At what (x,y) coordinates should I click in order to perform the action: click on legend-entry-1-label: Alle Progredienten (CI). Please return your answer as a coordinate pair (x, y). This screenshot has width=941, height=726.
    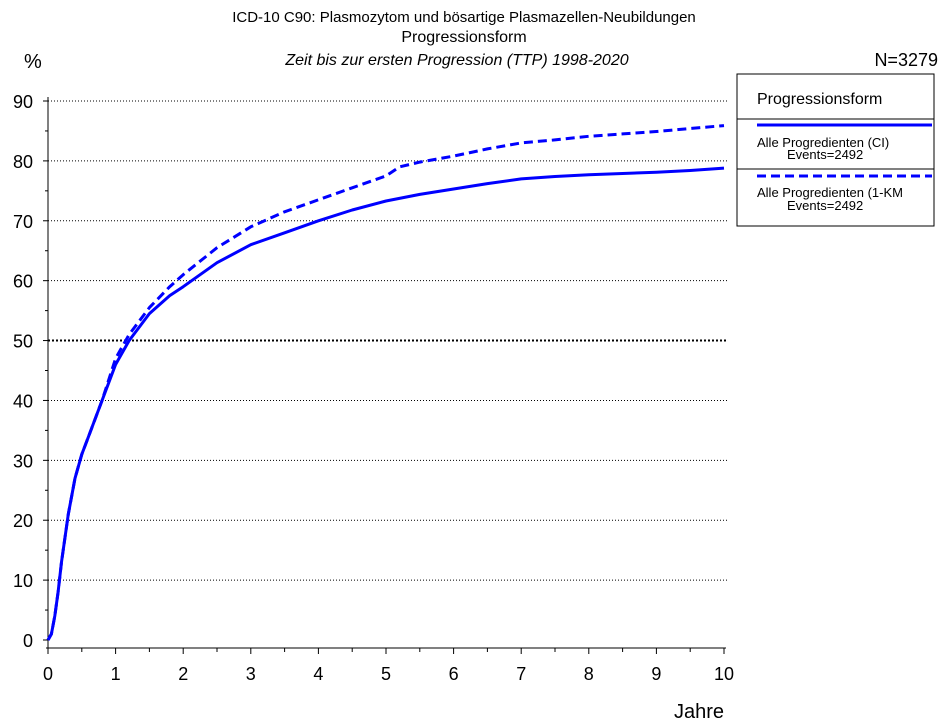
    Looking at the image, I should click on (823, 142).